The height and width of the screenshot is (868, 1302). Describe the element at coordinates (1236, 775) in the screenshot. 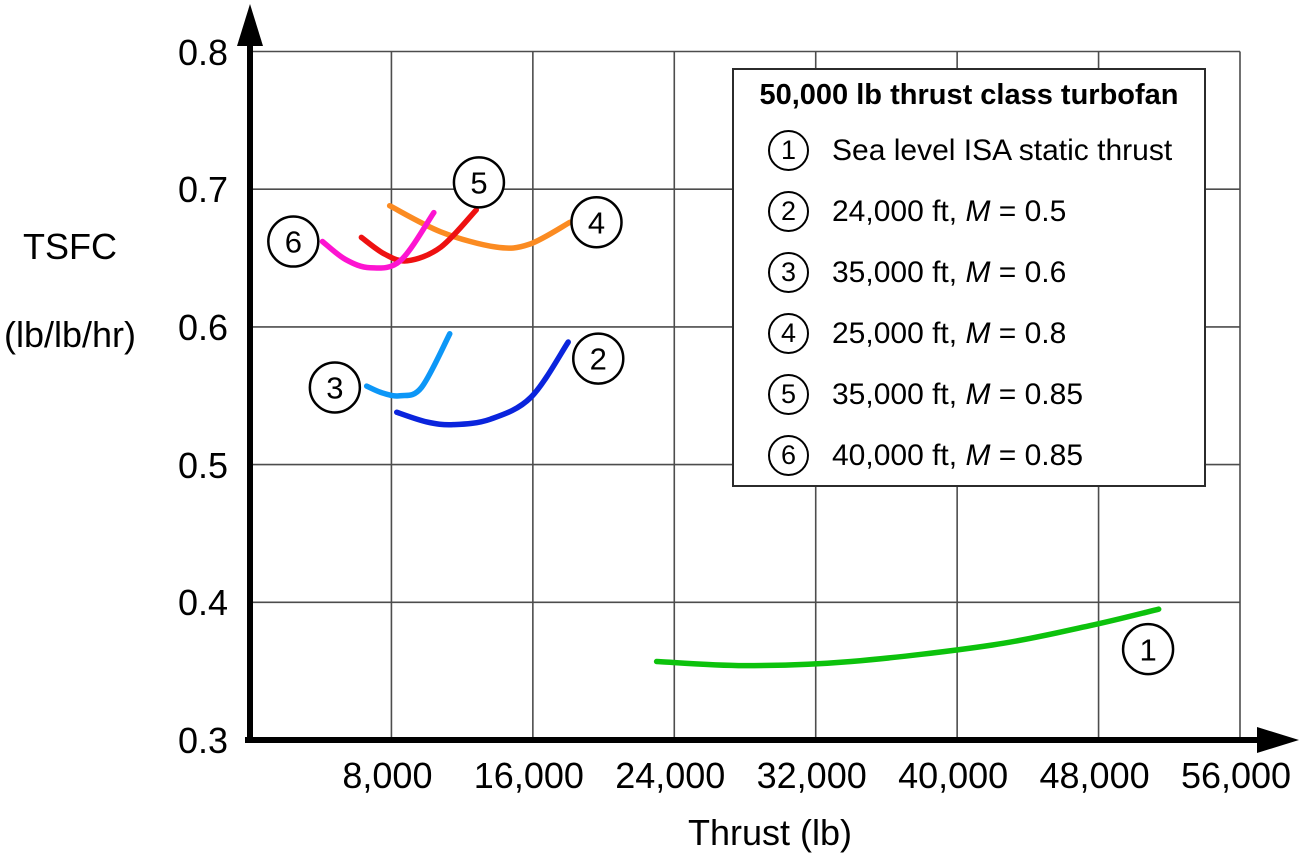

I see `x-tick-label: 56,000` at that location.